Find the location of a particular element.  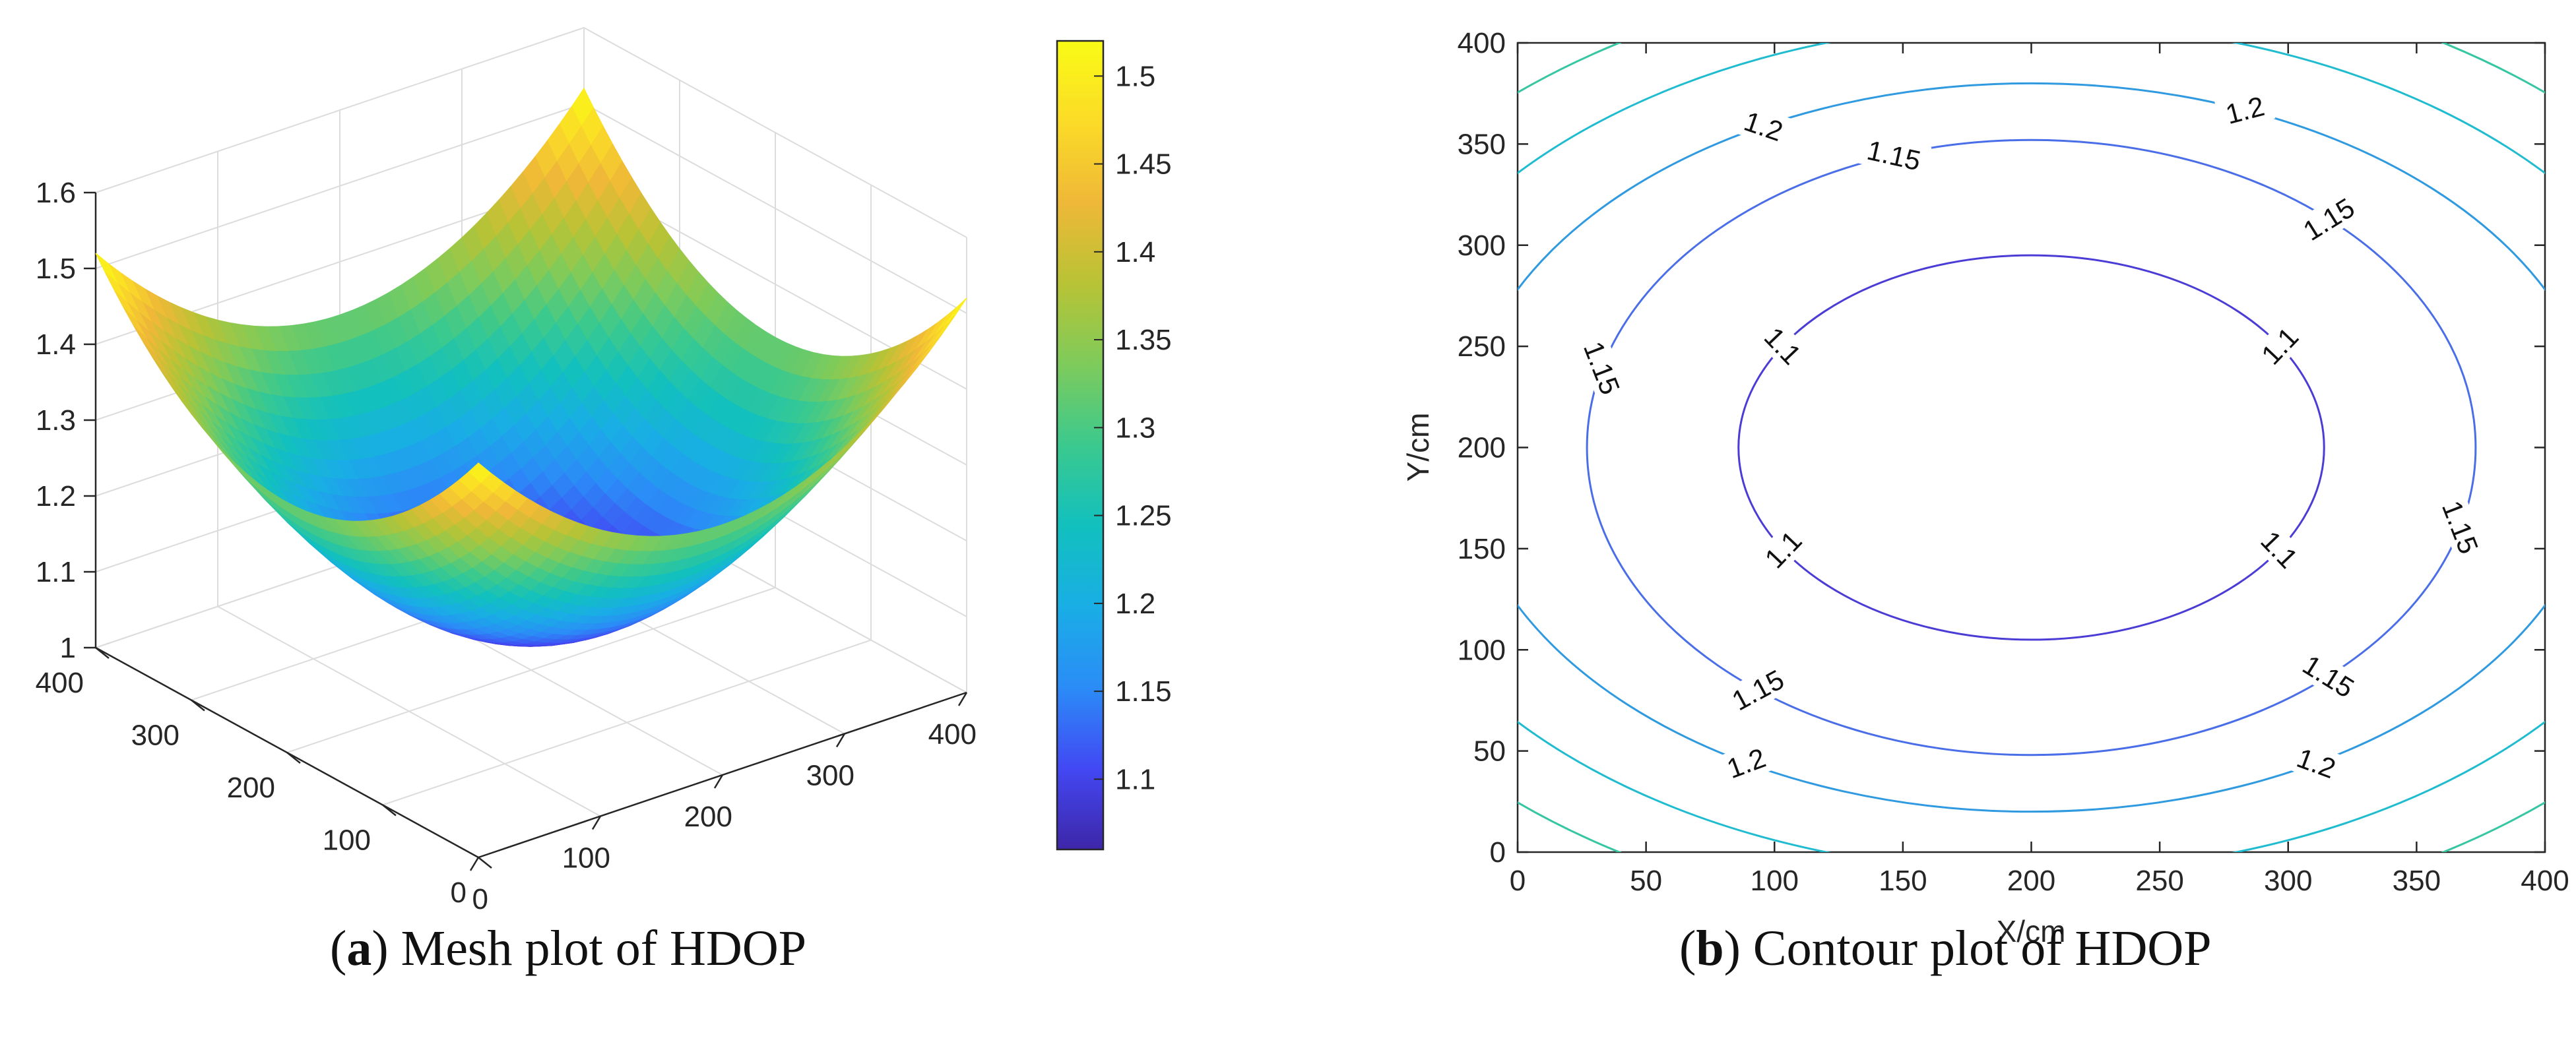

colorbar-gradient is located at coordinates (1080, 445).